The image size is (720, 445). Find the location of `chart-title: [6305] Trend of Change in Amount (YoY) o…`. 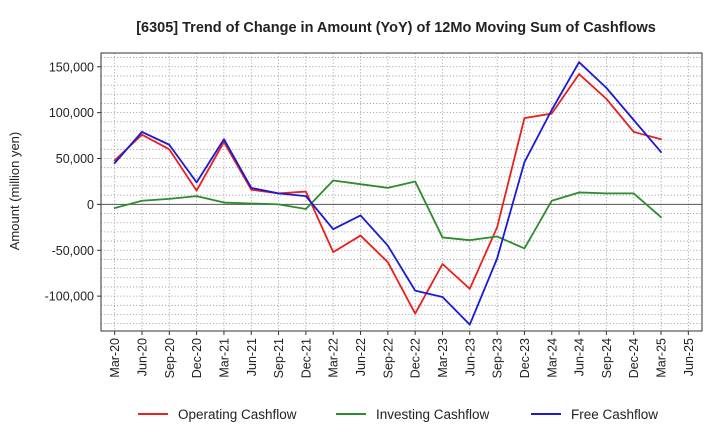

chart-title: [6305] Trend of Change in Amount (YoY) o… is located at coordinates (396, 28).